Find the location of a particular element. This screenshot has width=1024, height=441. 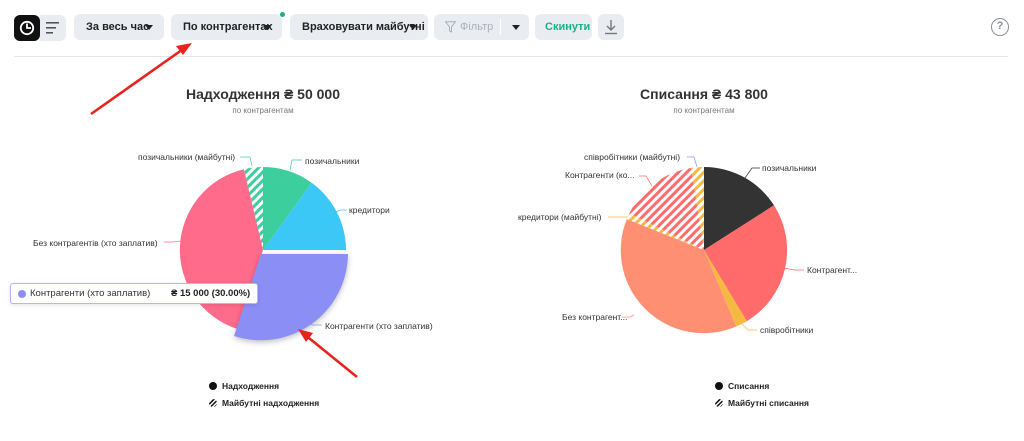

expense-leader-employees is located at coordinates (749, 327).